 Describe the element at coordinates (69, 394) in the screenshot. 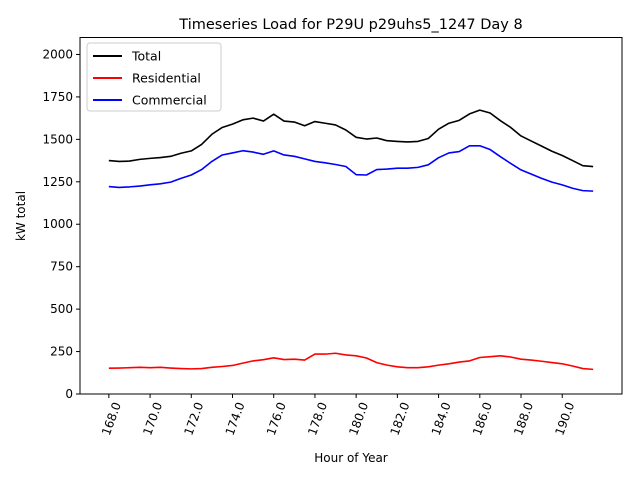

I see `y-tick-label: 0` at that location.